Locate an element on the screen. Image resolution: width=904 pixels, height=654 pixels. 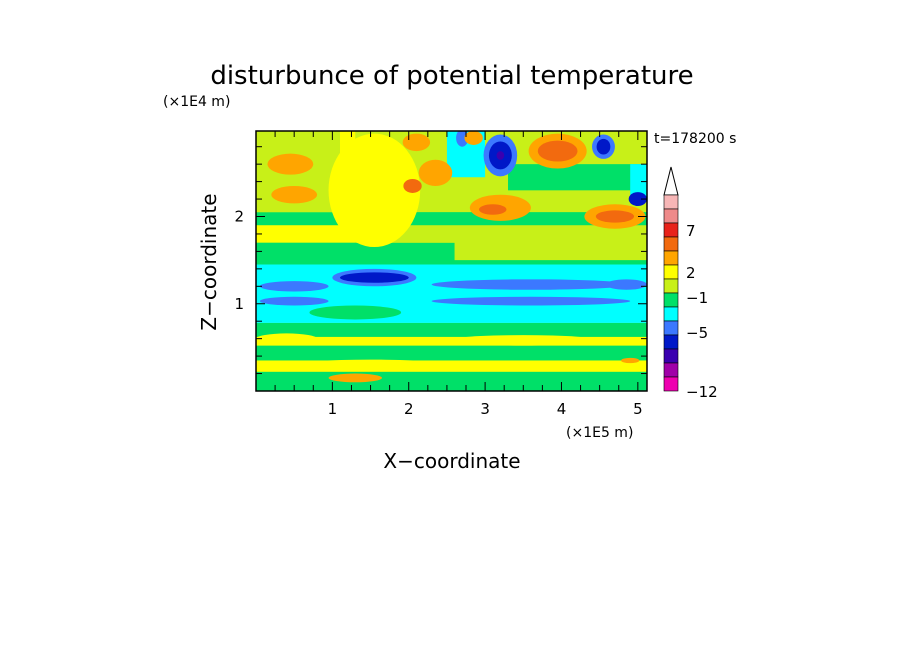
y-axis-label: Z−coordinate is located at coordinates (209, 261).